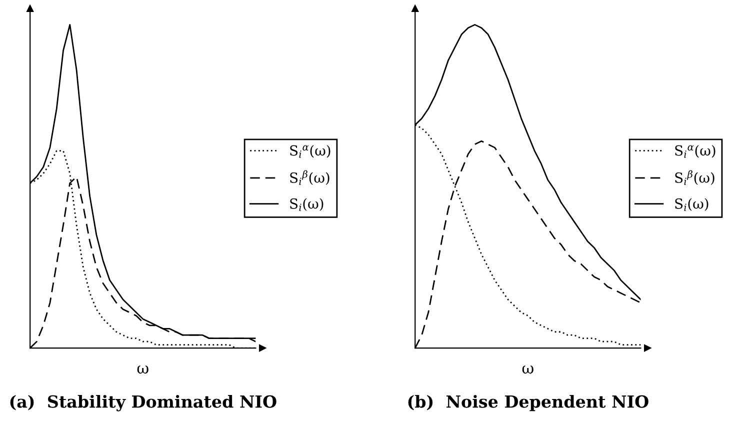 The image size is (752, 426). I want to click on text: (a) Stability Dominated NIO, so click(143, 403).